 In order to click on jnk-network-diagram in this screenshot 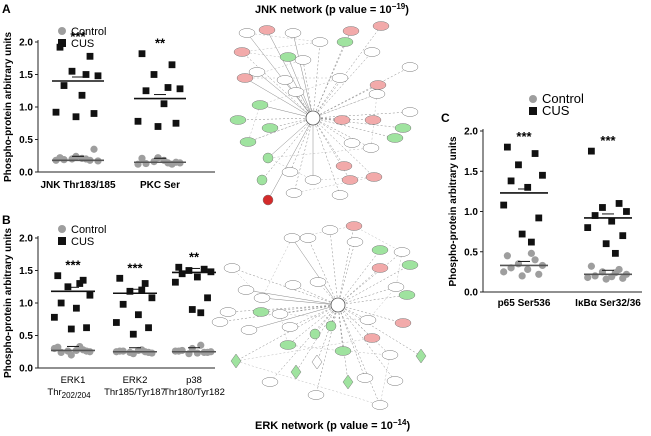, I will do `click(324, 113)`.